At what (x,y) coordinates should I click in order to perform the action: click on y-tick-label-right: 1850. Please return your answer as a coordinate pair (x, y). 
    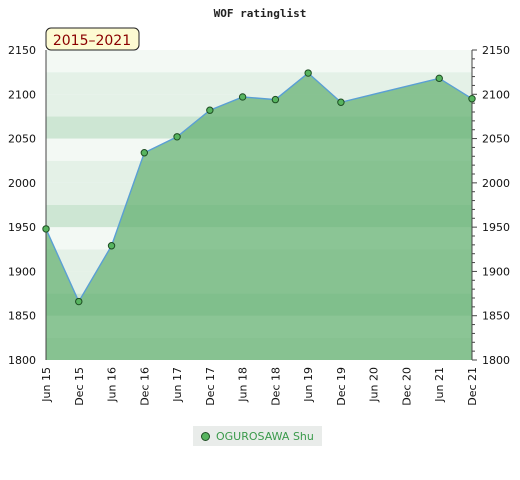
    Looking at the image, I should click on (496, 316).